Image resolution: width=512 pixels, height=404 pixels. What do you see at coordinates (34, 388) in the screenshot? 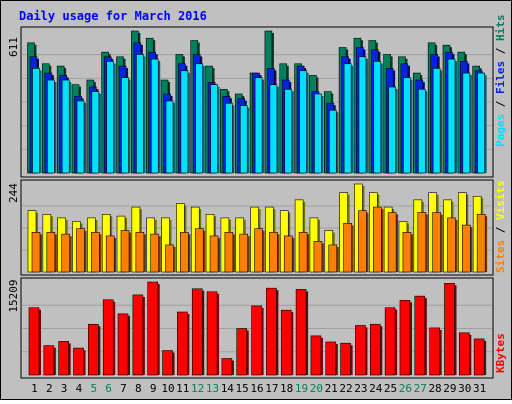
I see `day-label: 1` at bounding box center [34, 388].